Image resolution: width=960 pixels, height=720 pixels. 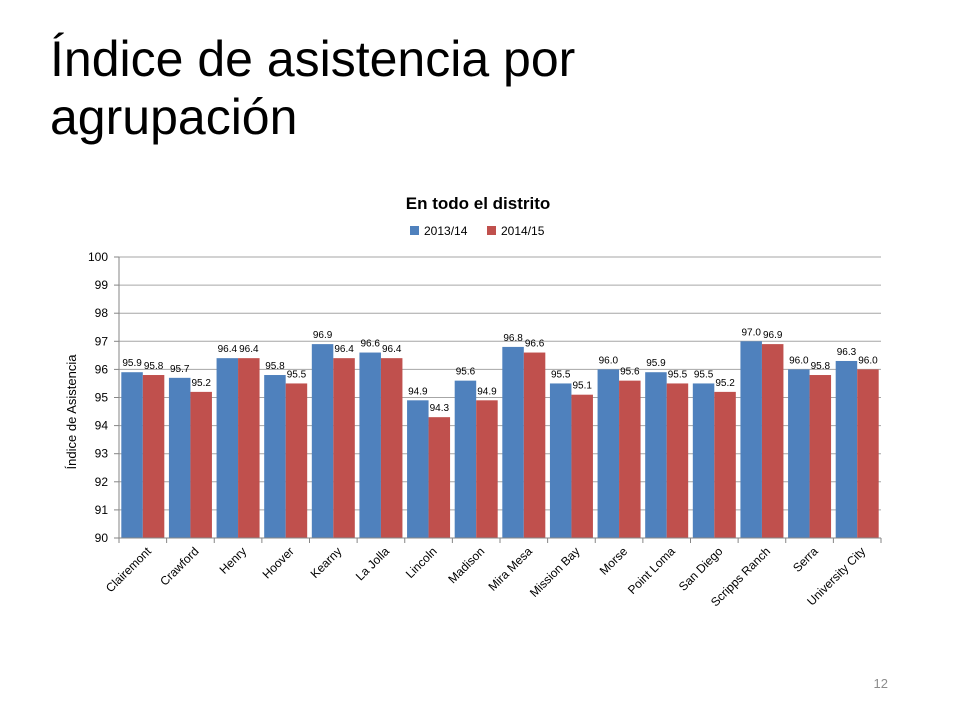 I want to click on y-tick-label-92: 92, so click(x=102, y=482).